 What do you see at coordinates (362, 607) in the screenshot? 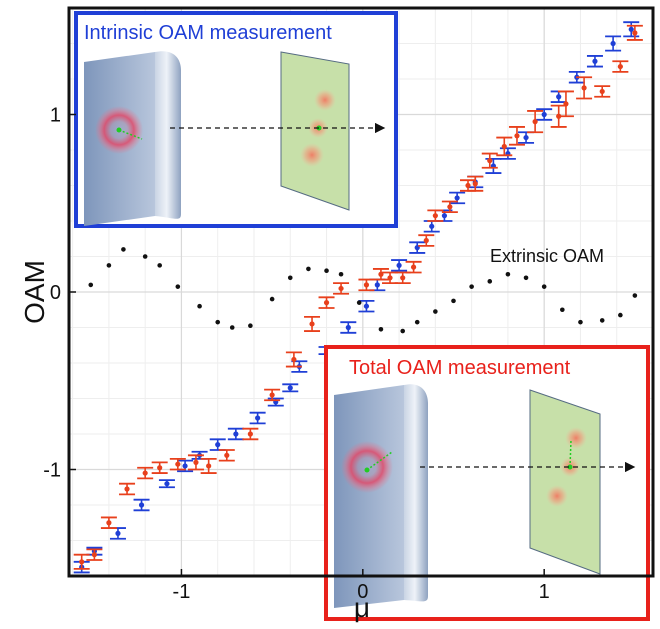
I see `x-axis-label: μ` at bounding box center [362, 607].